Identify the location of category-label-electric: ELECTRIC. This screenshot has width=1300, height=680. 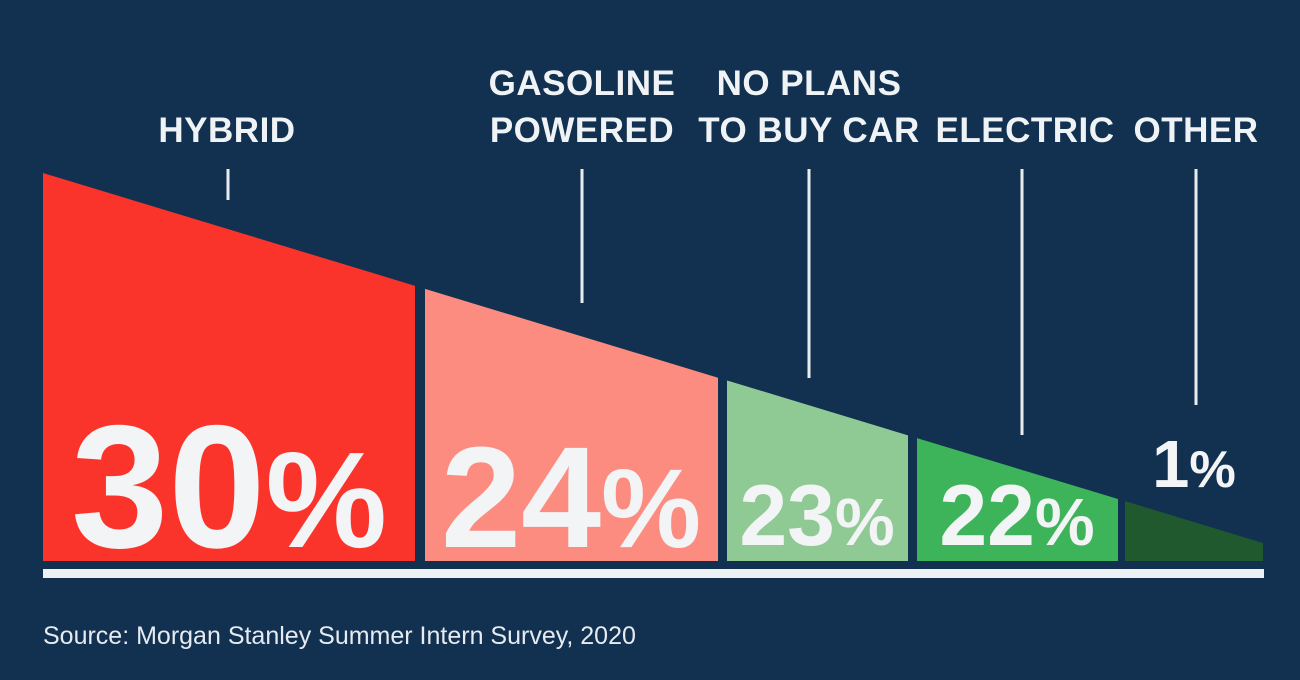
(1025, 130).